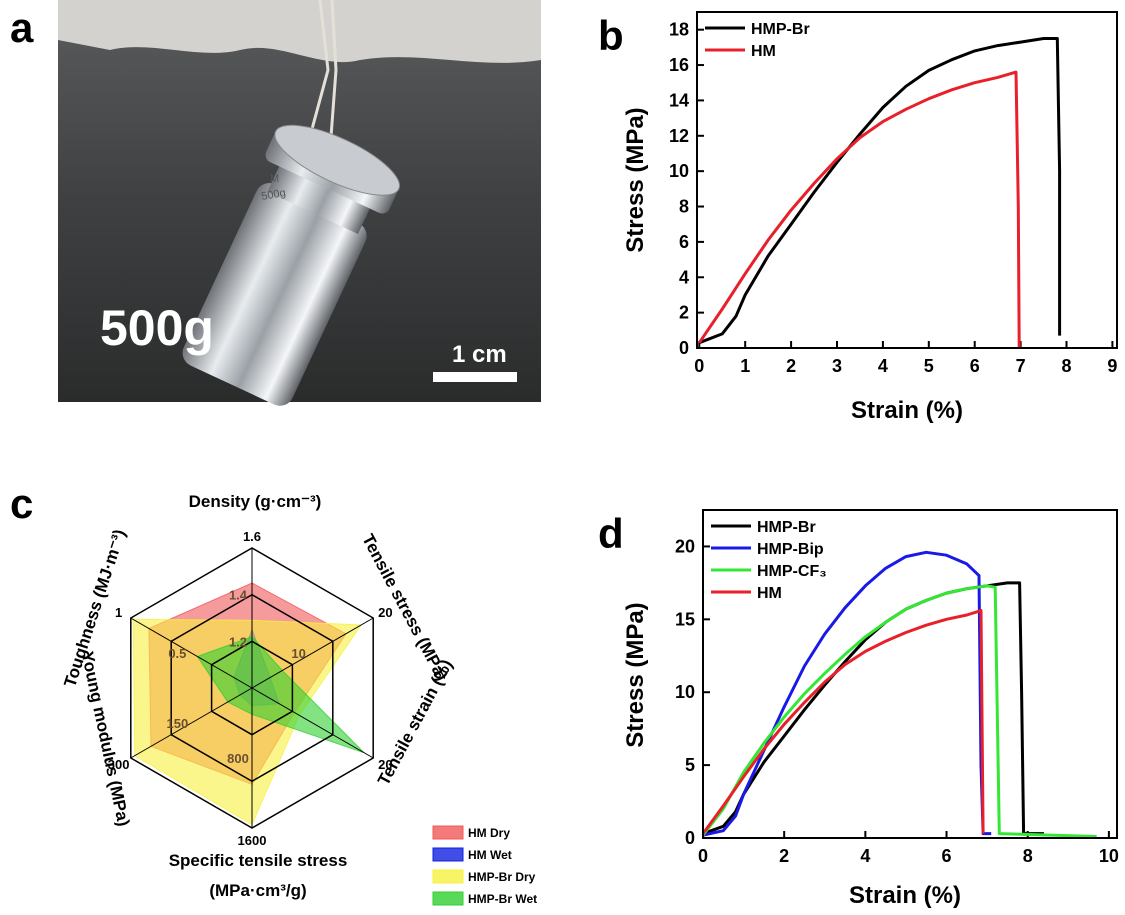 The height and width of the screenshot is (915, 1125). What do you see at coordinates (1021, 366) in the screenshot?
I see `x-tick-label: 7` at bounding box center [1021, 366].